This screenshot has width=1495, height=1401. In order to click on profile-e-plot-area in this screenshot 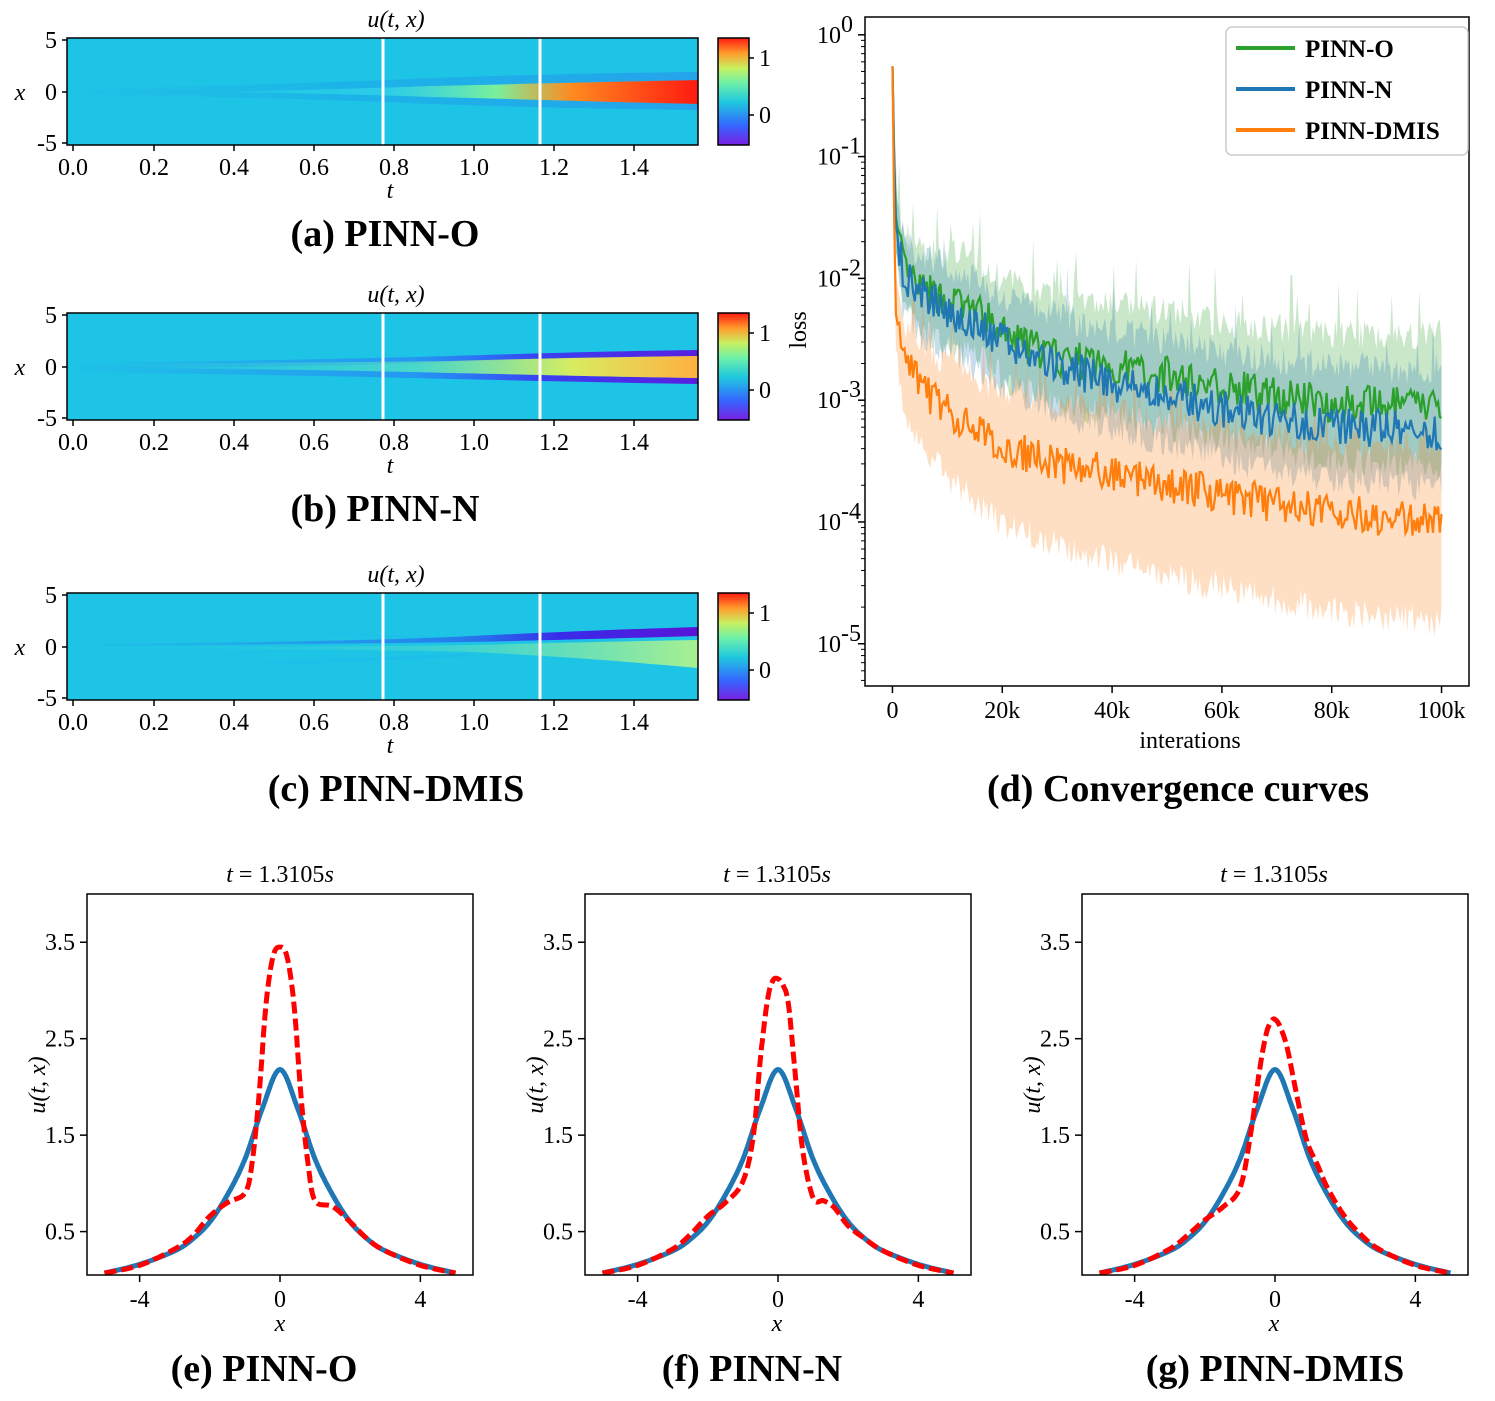, I will do `click(280, 1110)`.